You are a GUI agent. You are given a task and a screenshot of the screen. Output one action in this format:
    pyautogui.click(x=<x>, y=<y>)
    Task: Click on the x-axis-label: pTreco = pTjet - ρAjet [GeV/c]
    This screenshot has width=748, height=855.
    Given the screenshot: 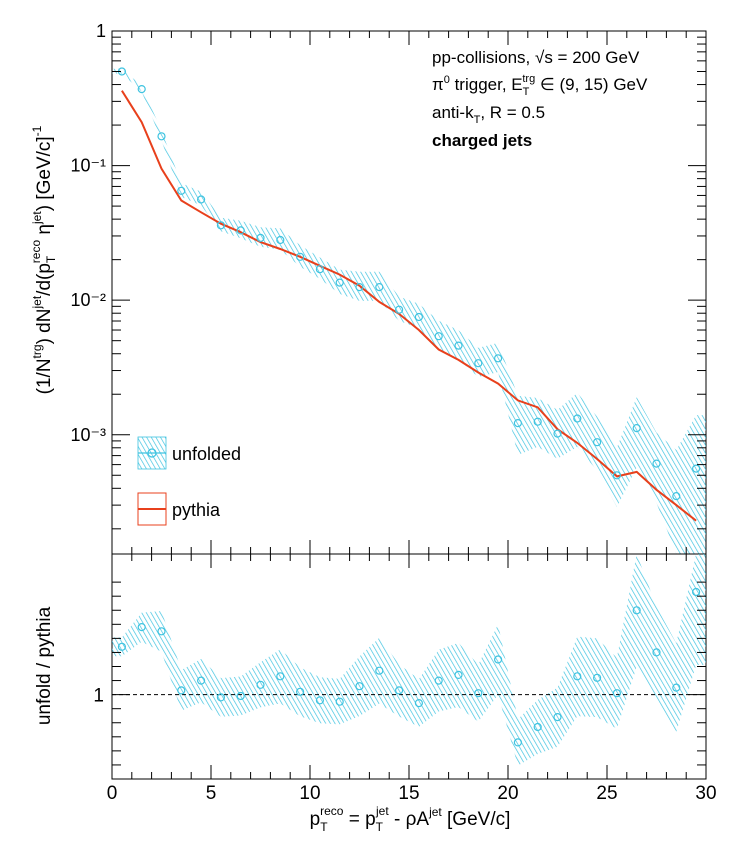 What is the action you would take?
    pyautogui.click(x=410, y=819)
    